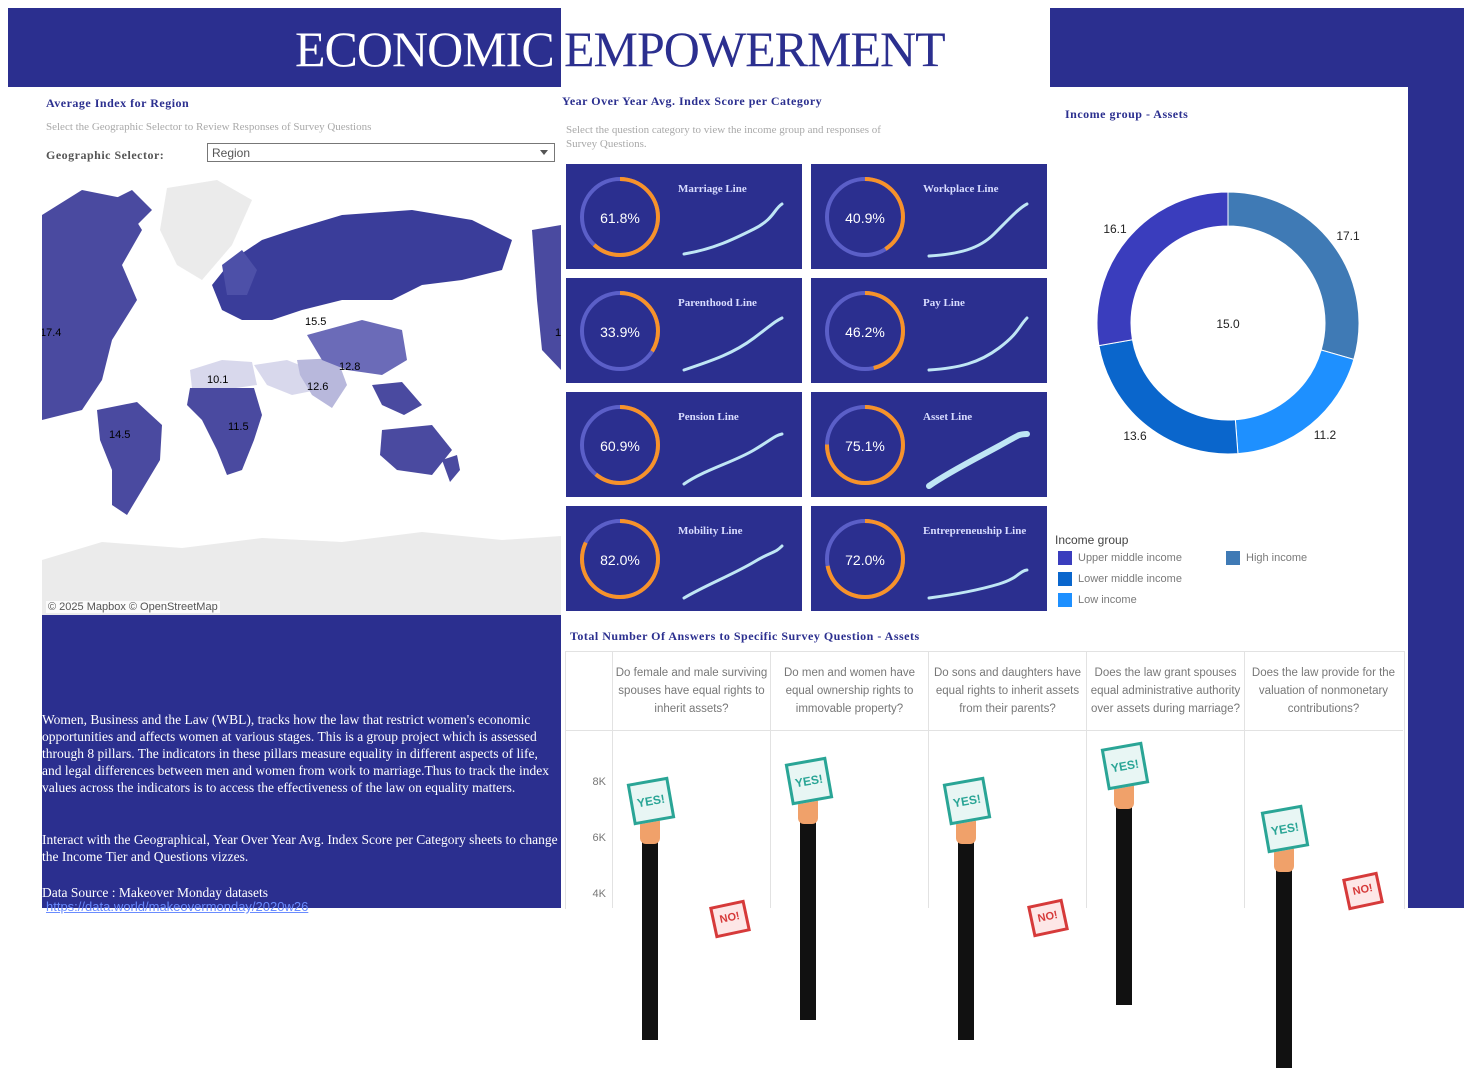  I want to click on donut-label-upper-middle-income: 16.1, so click(1115, 229).